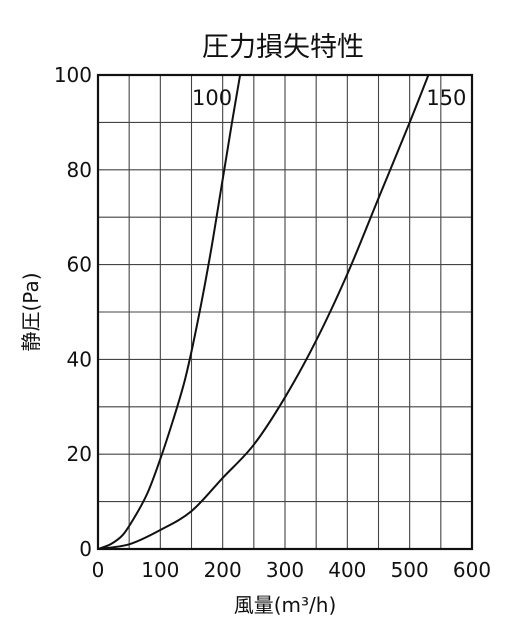 This screenshot has height=629, width=512. I want to click on y-tick-label: 100, so click(73, 75).